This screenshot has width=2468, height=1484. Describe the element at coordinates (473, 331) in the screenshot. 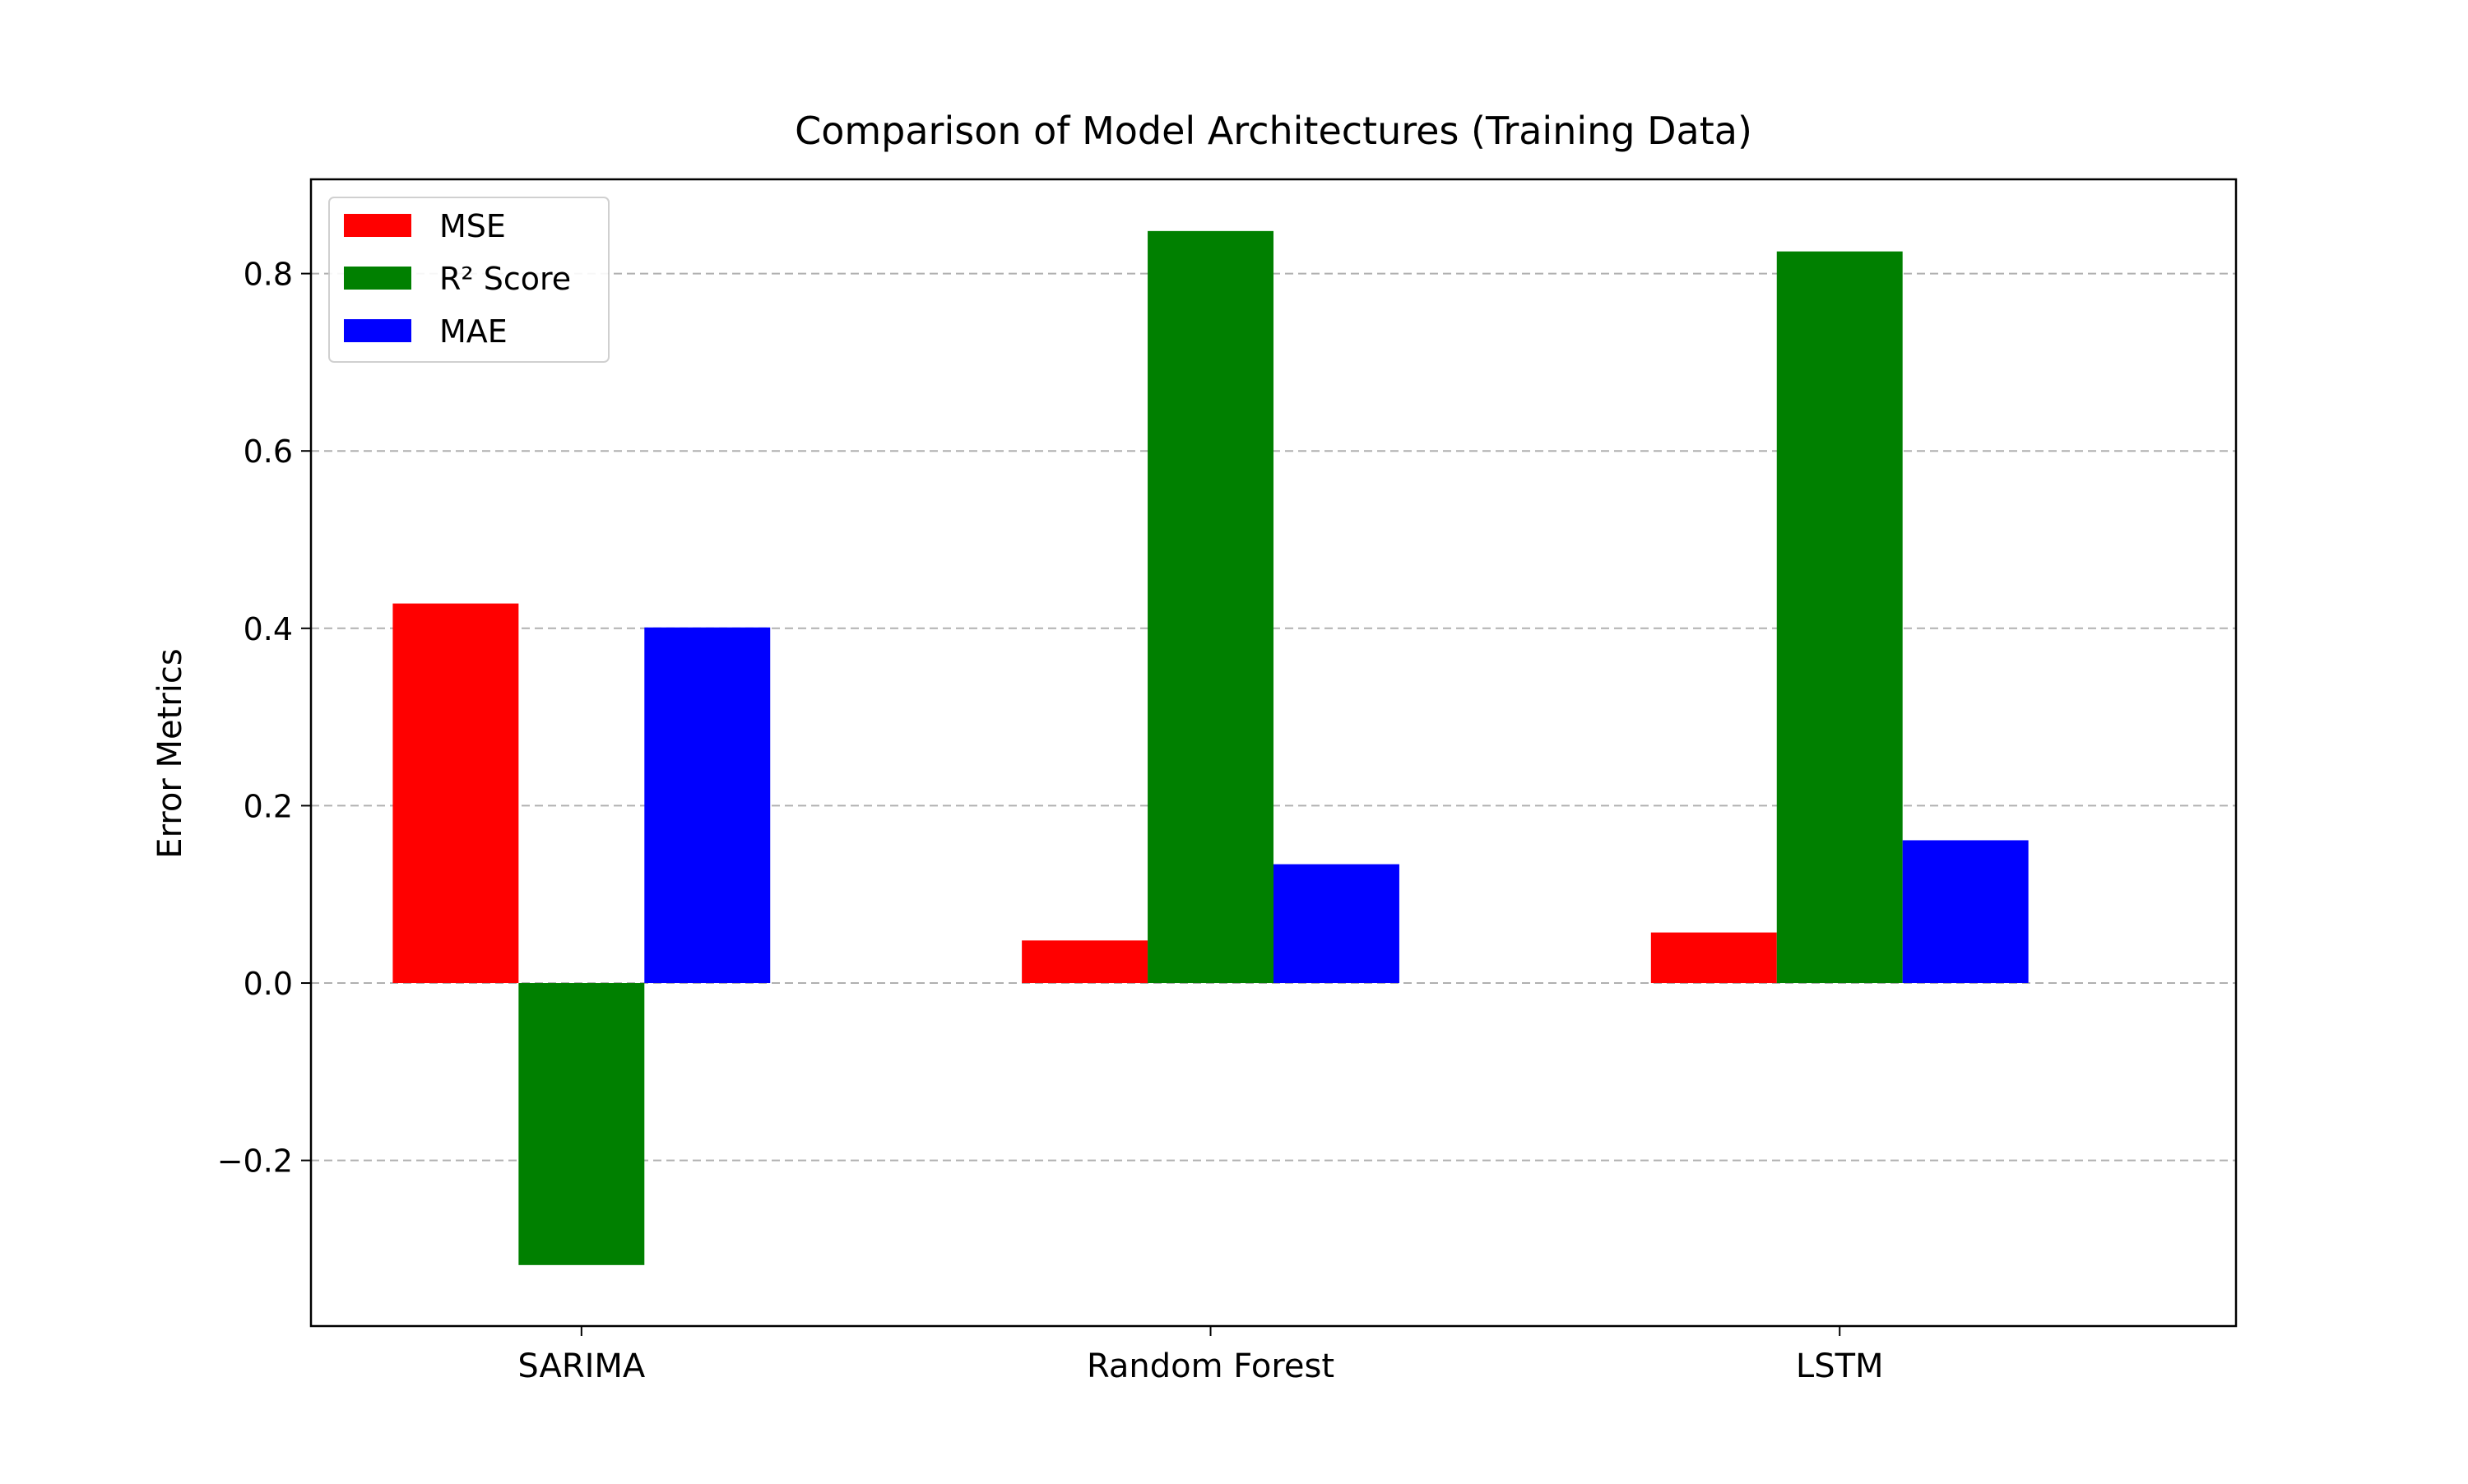

I see `legend-label: MAE` at that location.